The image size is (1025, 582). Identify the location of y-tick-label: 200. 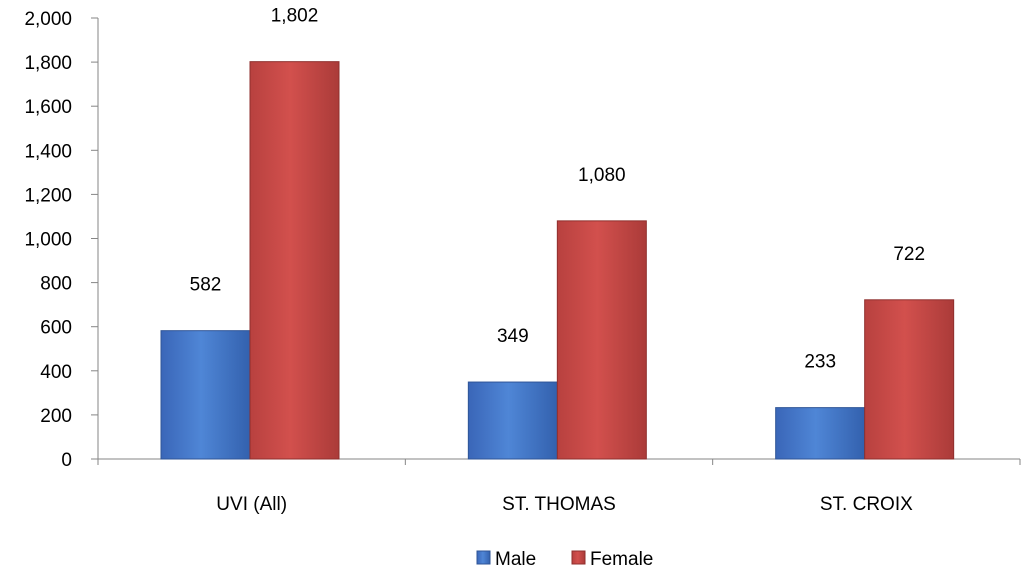
(56, 416).